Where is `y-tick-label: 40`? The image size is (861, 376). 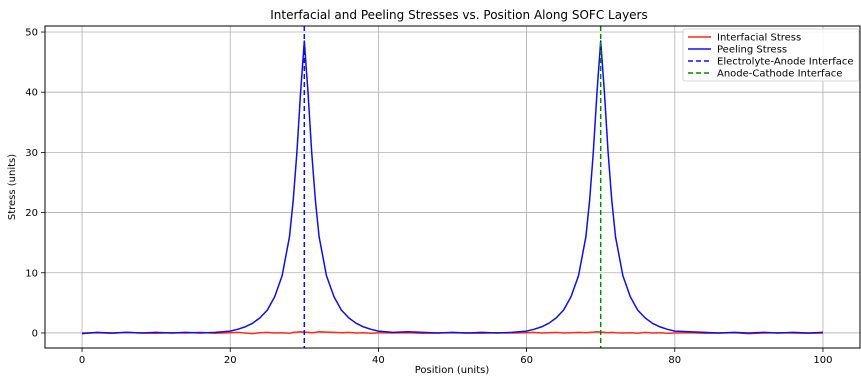
y-tick-label: 40 is located at coordinates (31, 93).